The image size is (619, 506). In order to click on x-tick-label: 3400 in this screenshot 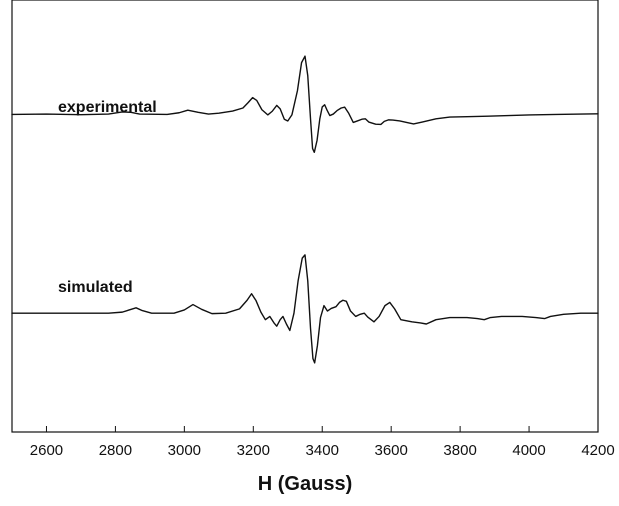, I will do `click(322, 450)`.